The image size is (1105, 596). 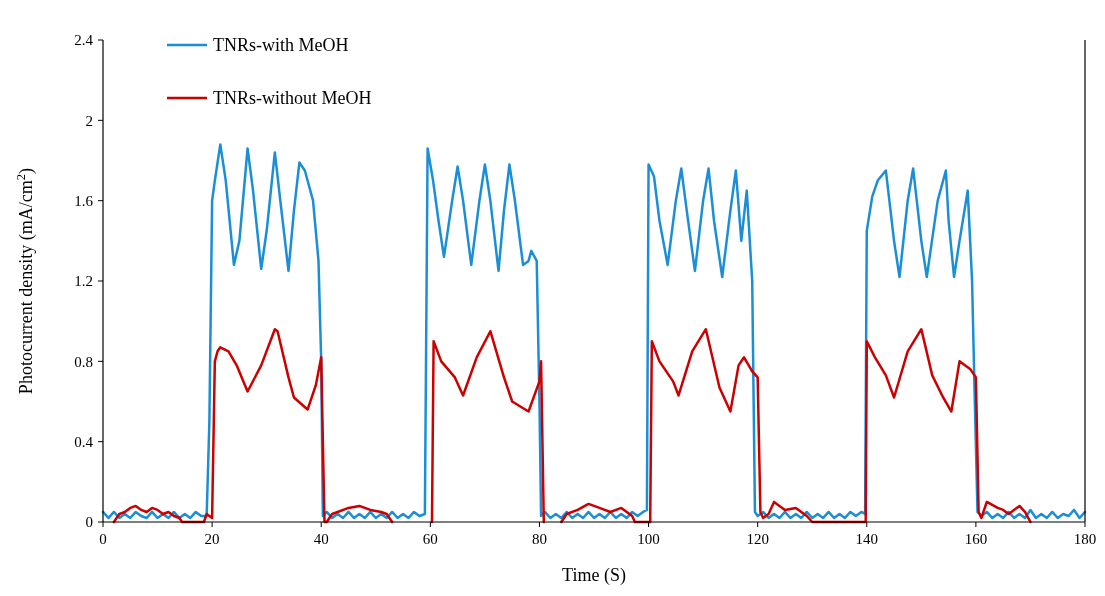 I want to click on x-tick-label: 40, so click(x=321, y=539).